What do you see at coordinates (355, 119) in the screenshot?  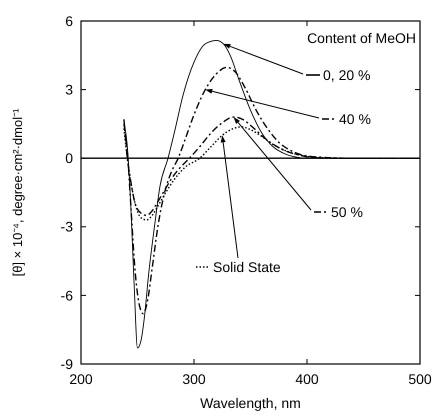 I see `legend-label: 40 %` at bounding box center [355, 119].